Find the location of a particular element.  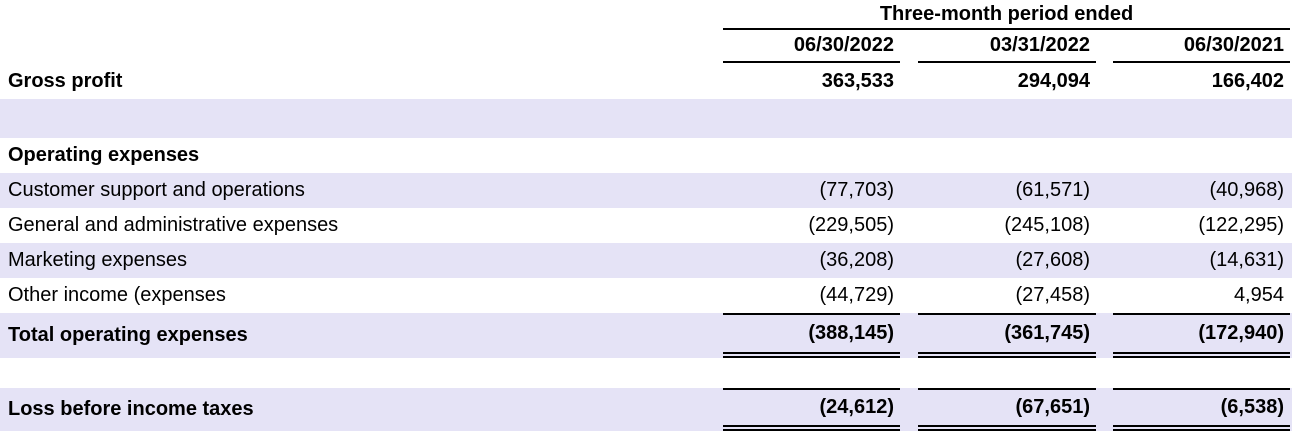

value-cell: (27,608) is located at coordinates (1053, 260).